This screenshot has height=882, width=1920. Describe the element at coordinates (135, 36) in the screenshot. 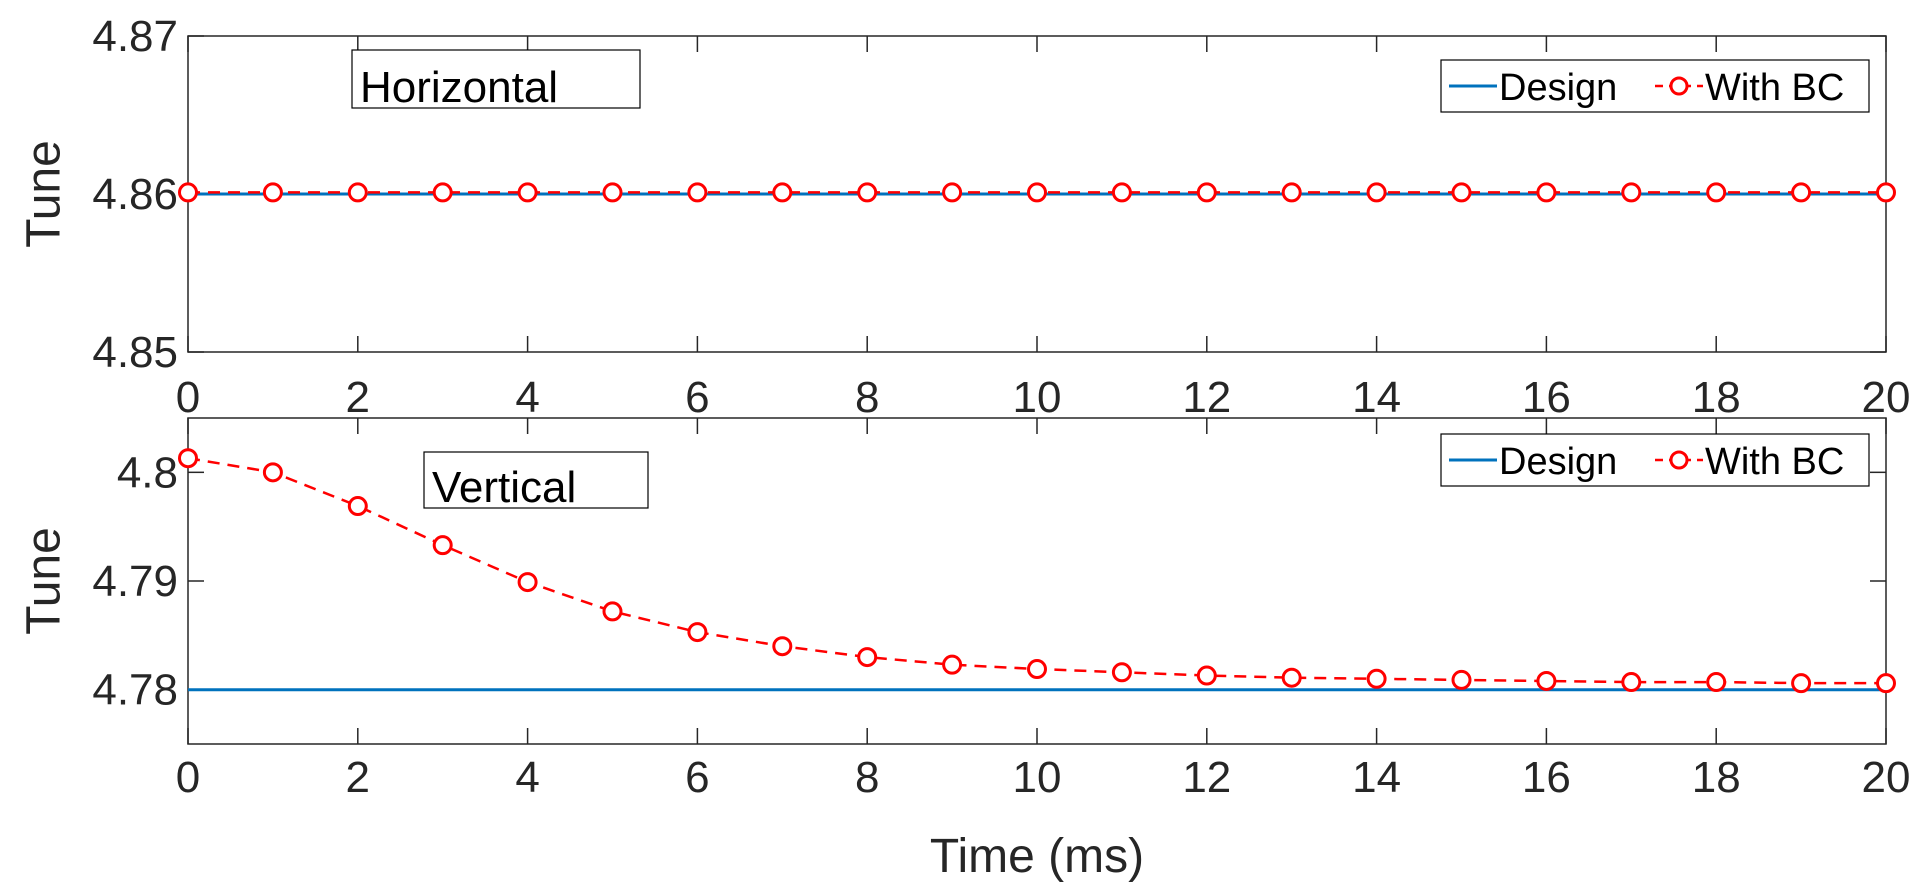

I see `y-tick-label: 4.87` at that location.